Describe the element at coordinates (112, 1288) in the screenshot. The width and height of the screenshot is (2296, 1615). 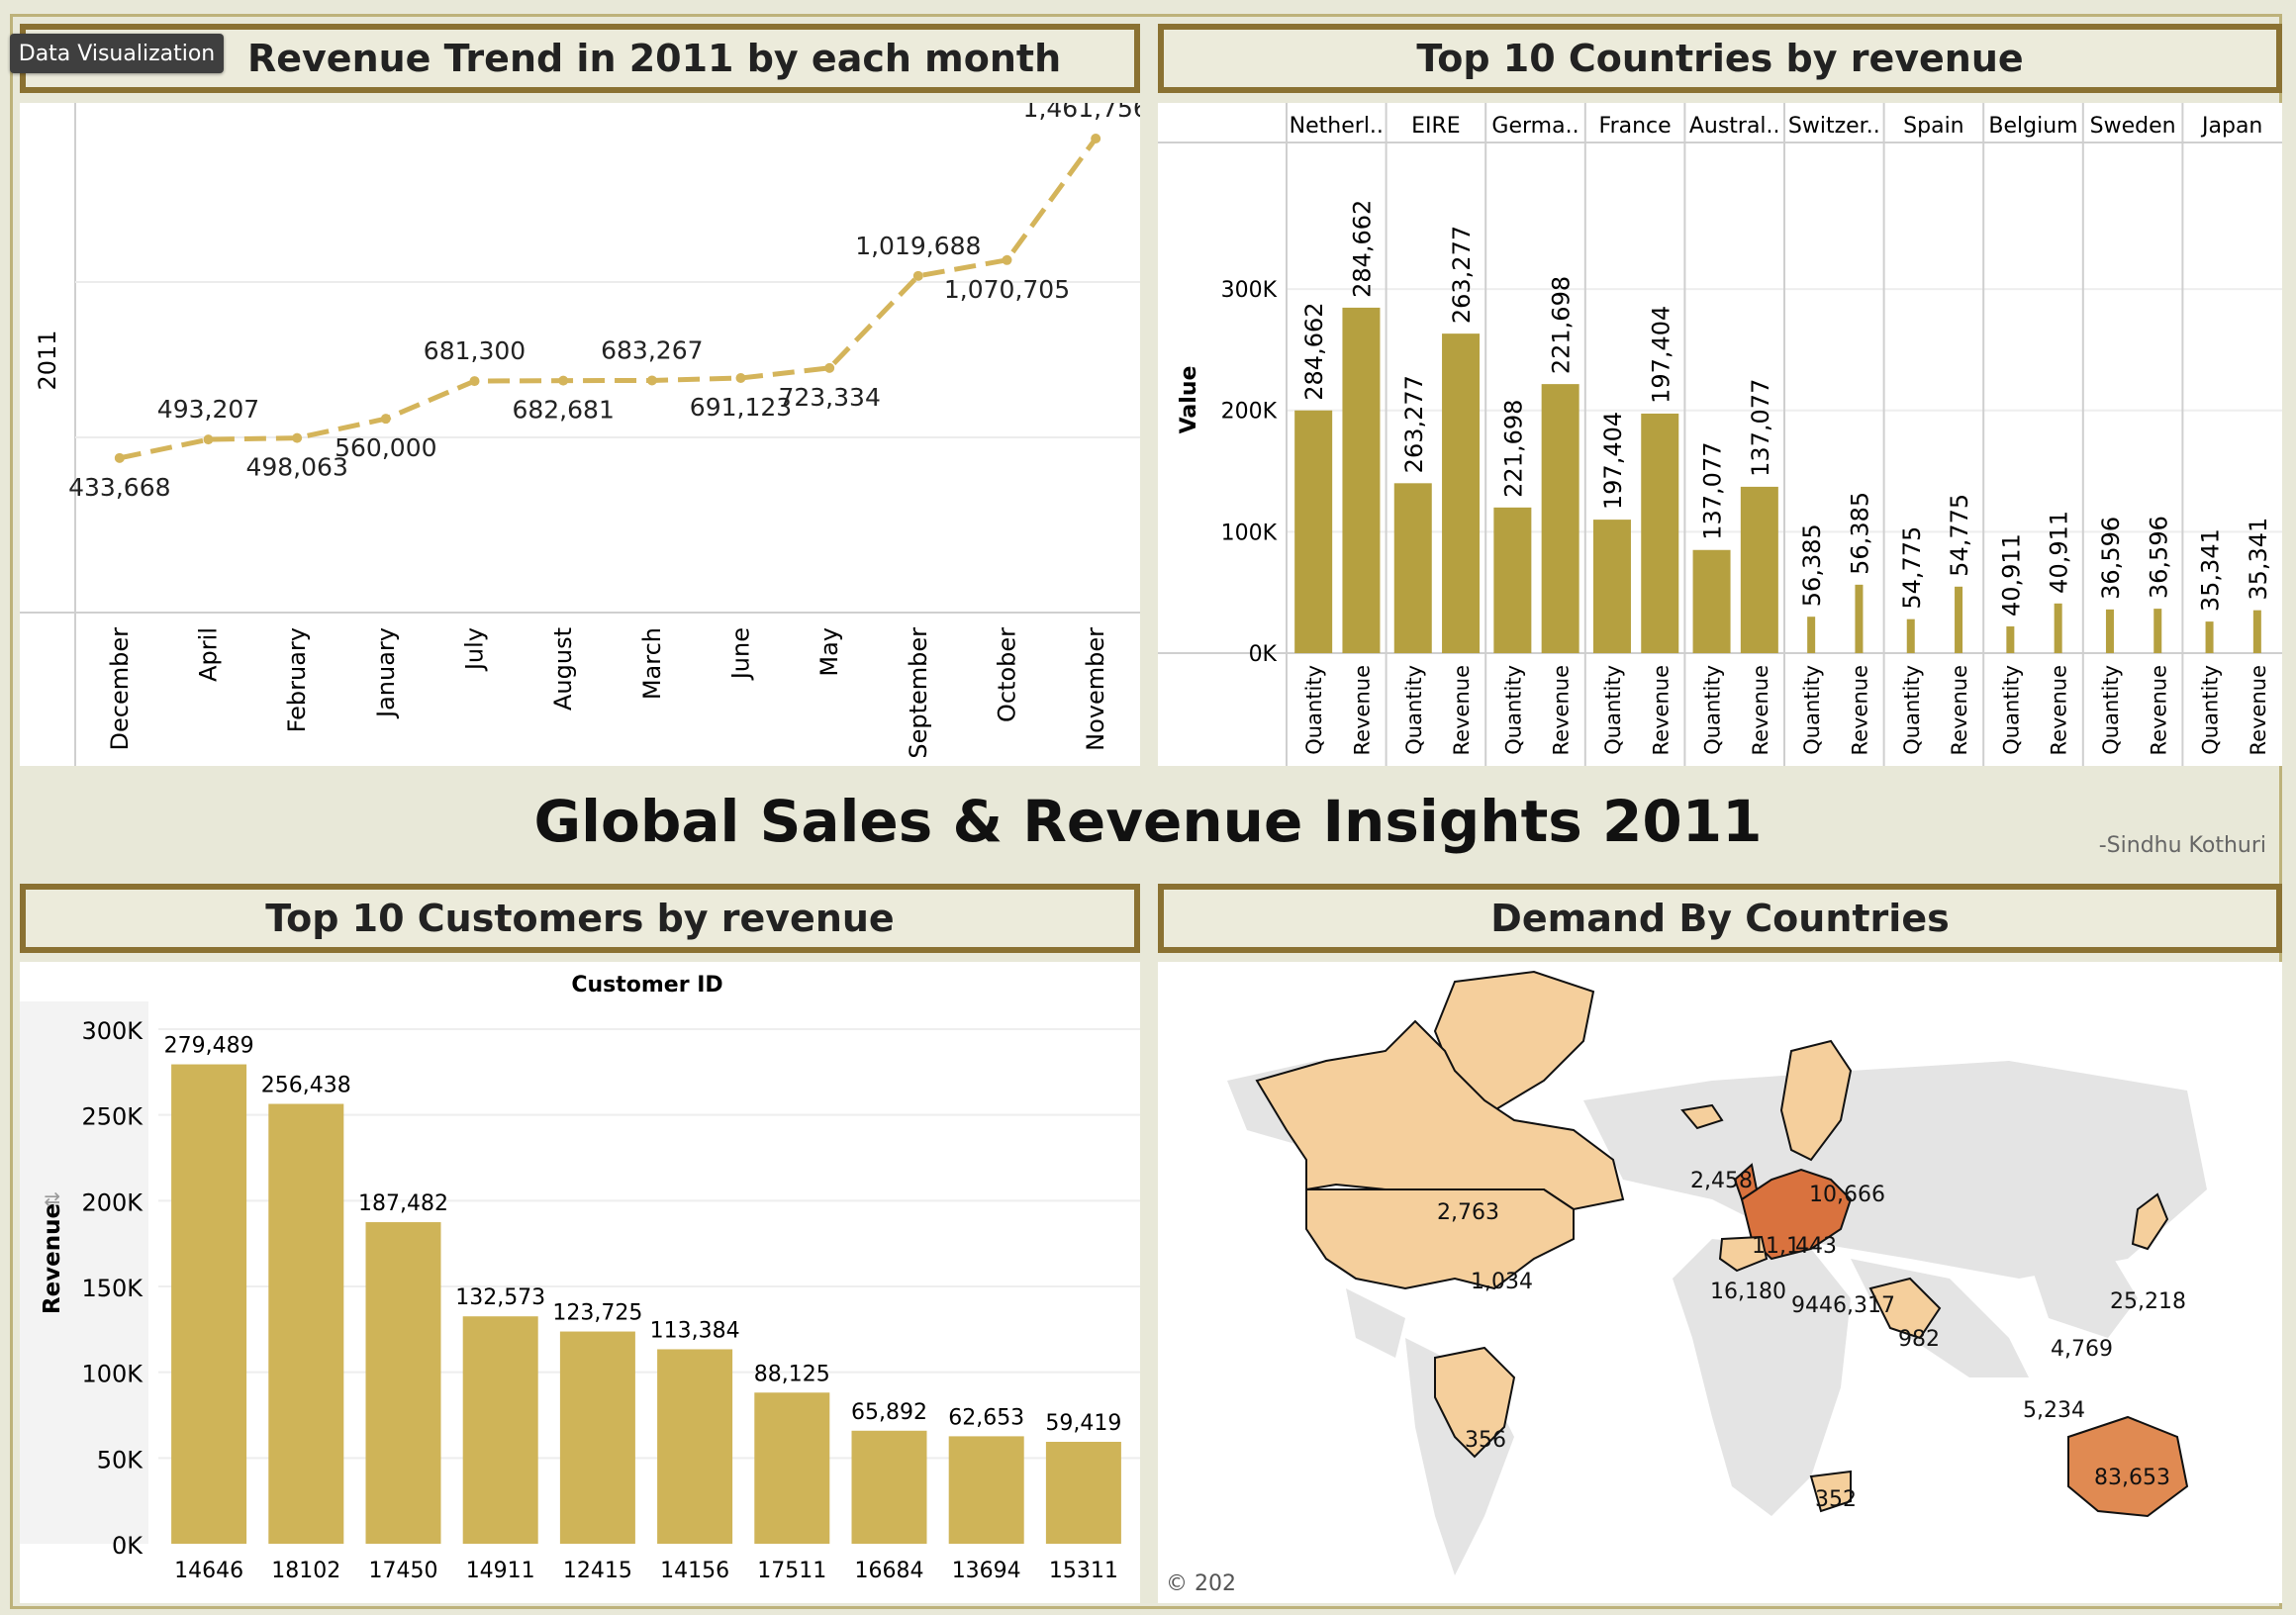
I see `y-tick-3: 150K` at that location.